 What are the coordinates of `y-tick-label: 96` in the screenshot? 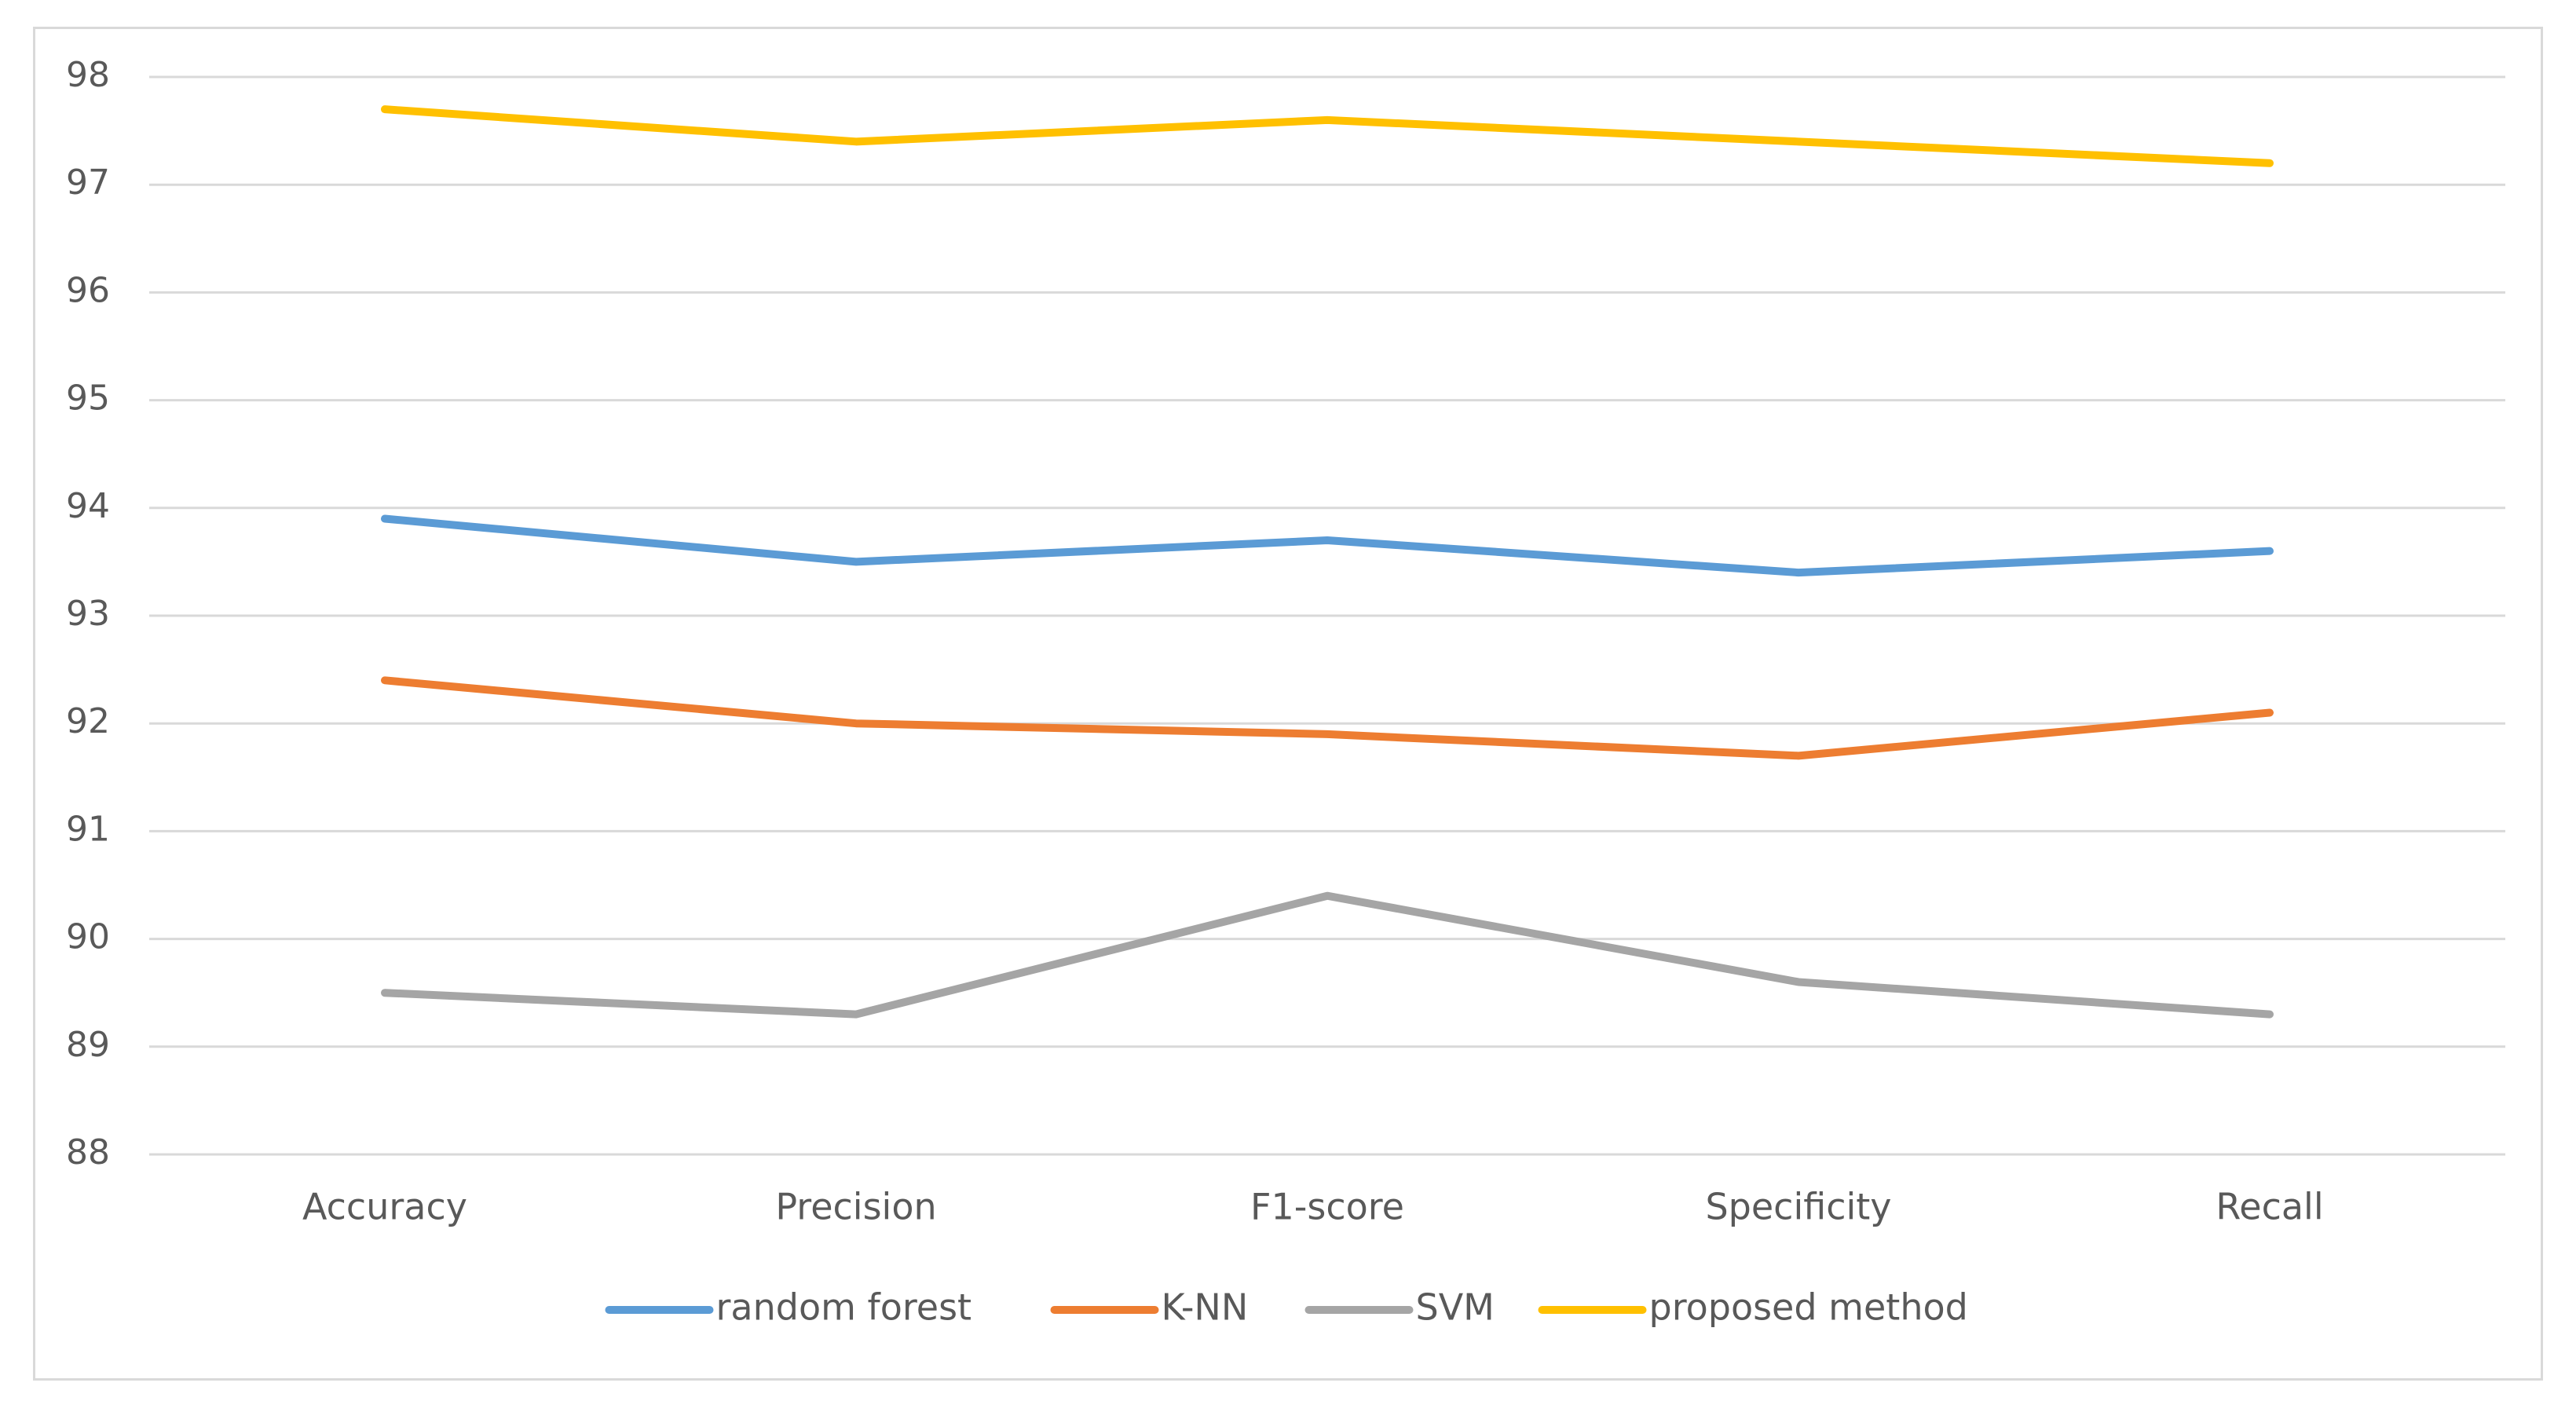 It's located at (88, 290).